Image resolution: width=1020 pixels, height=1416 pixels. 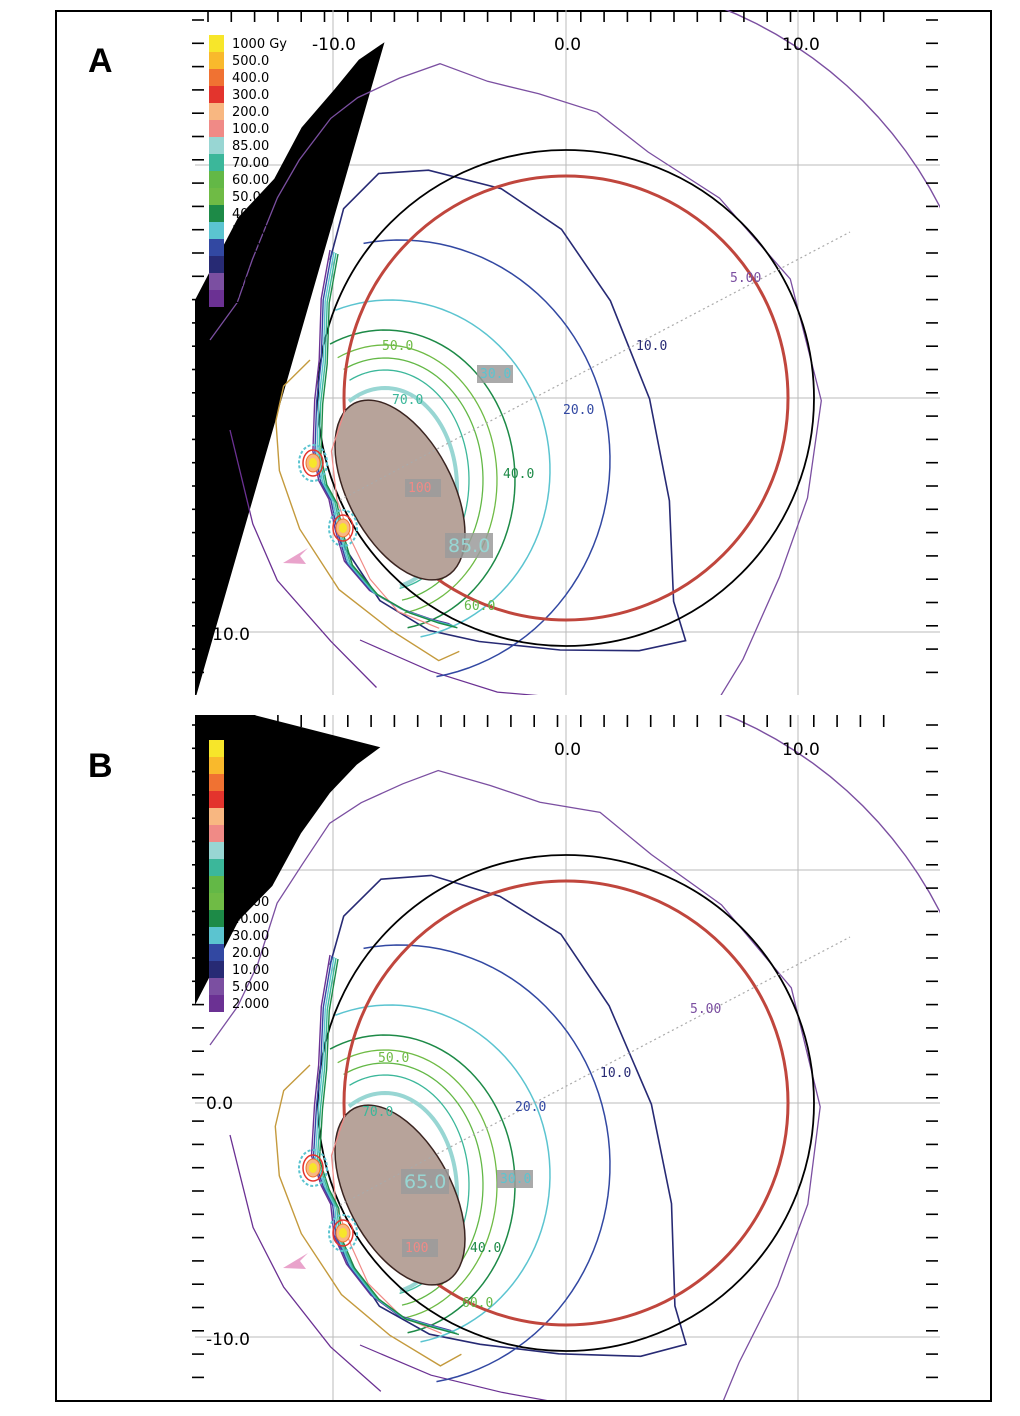 I want to click on contour-label: 60.0, so click(x=479, y=606).